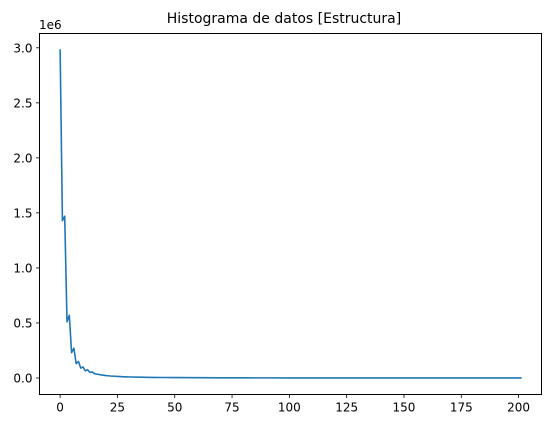 The image size is (547, 435). I want to click on x-tick-label: 25, so click(117, 408).